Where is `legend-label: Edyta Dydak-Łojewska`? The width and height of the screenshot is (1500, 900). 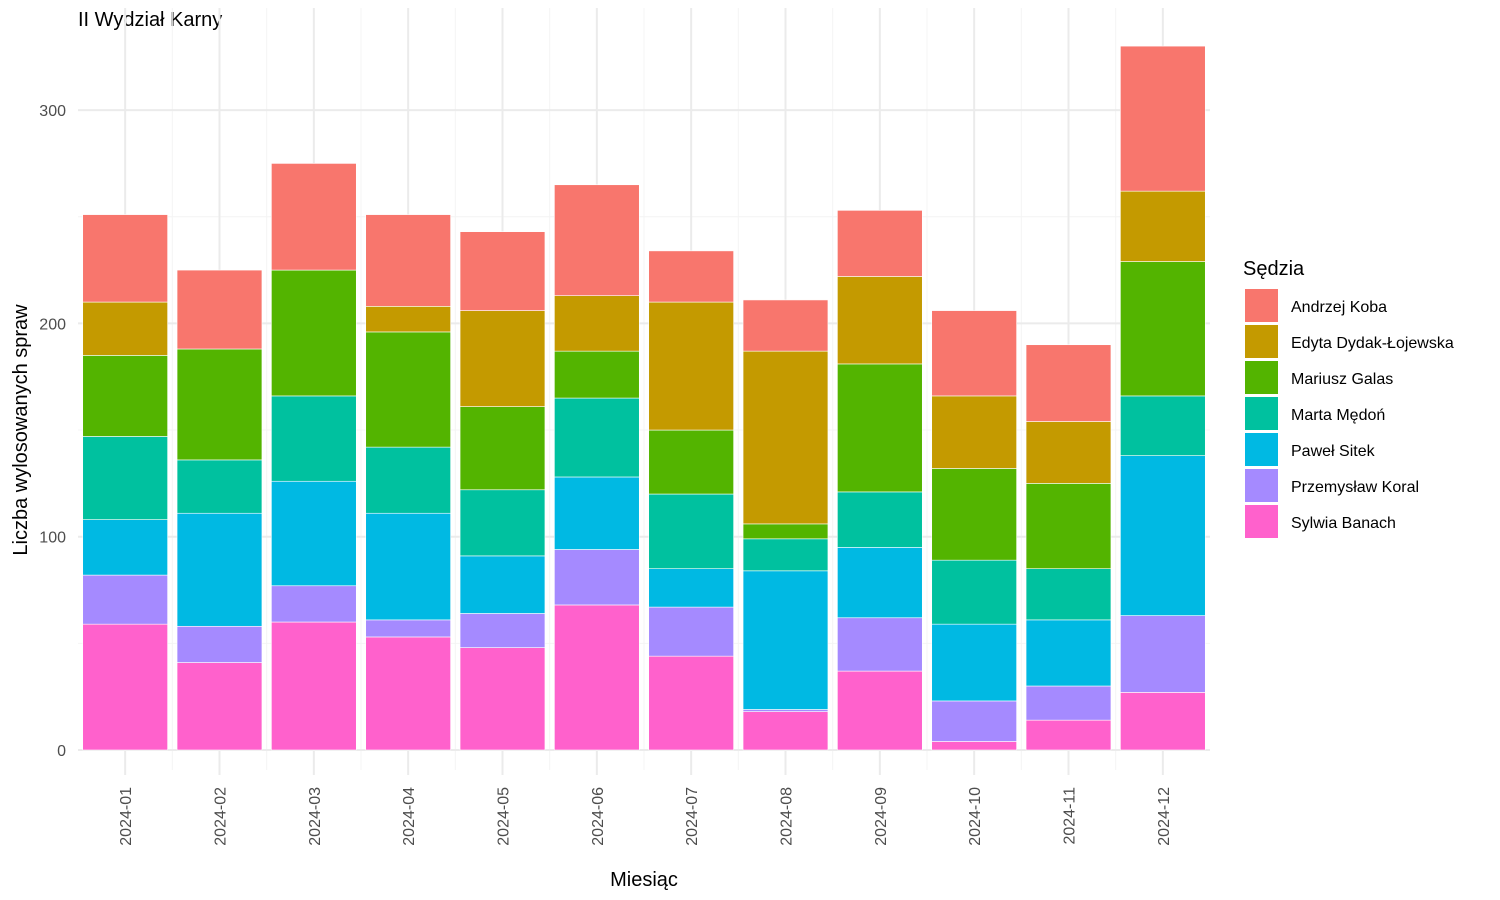
legend-label: Edyta Dydak-Łojewska is located at coordinates (1372, 343).